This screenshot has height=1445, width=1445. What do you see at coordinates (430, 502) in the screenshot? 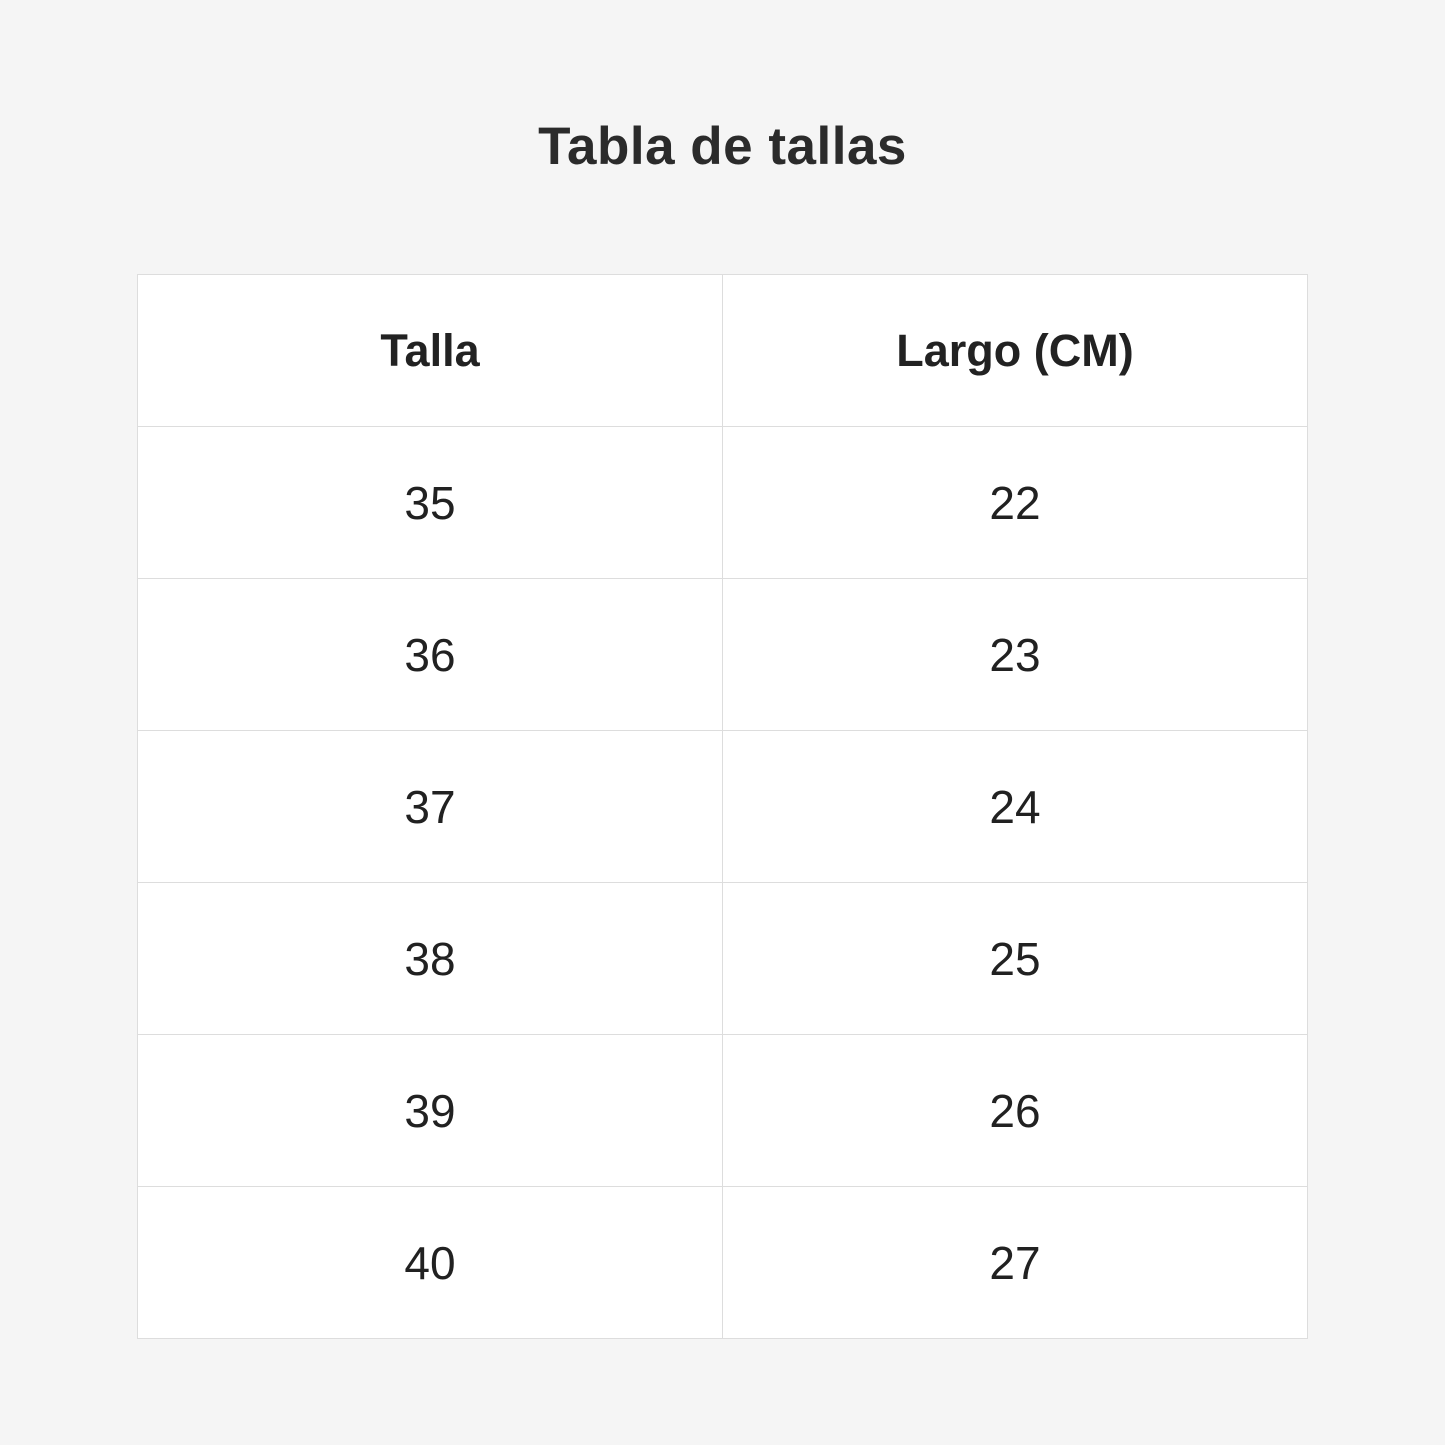
I see `talla-value: 35` at bounding box center [430, 502].